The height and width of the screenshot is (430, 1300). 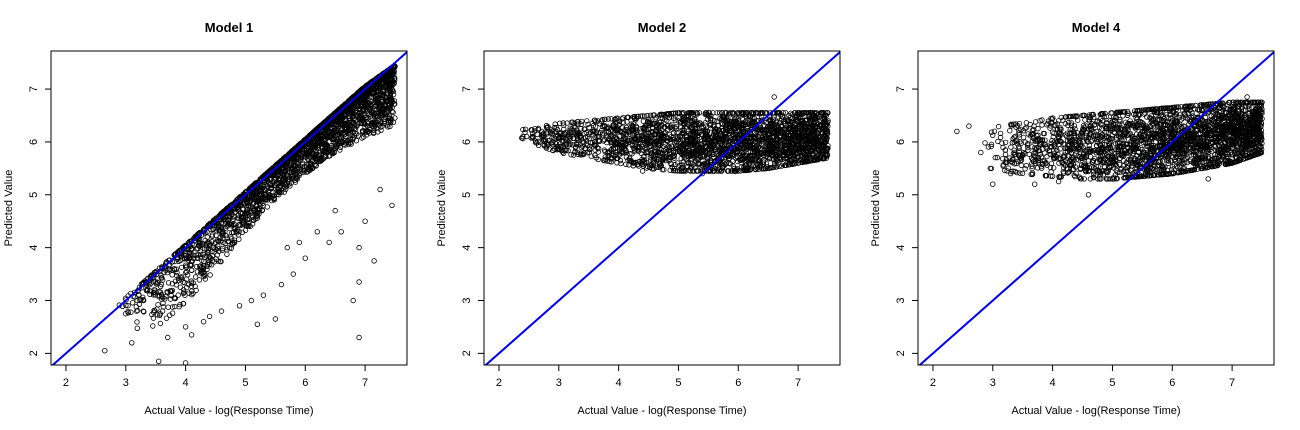 I want to click on y-tick-label: 3, so click(x=34, y=300).